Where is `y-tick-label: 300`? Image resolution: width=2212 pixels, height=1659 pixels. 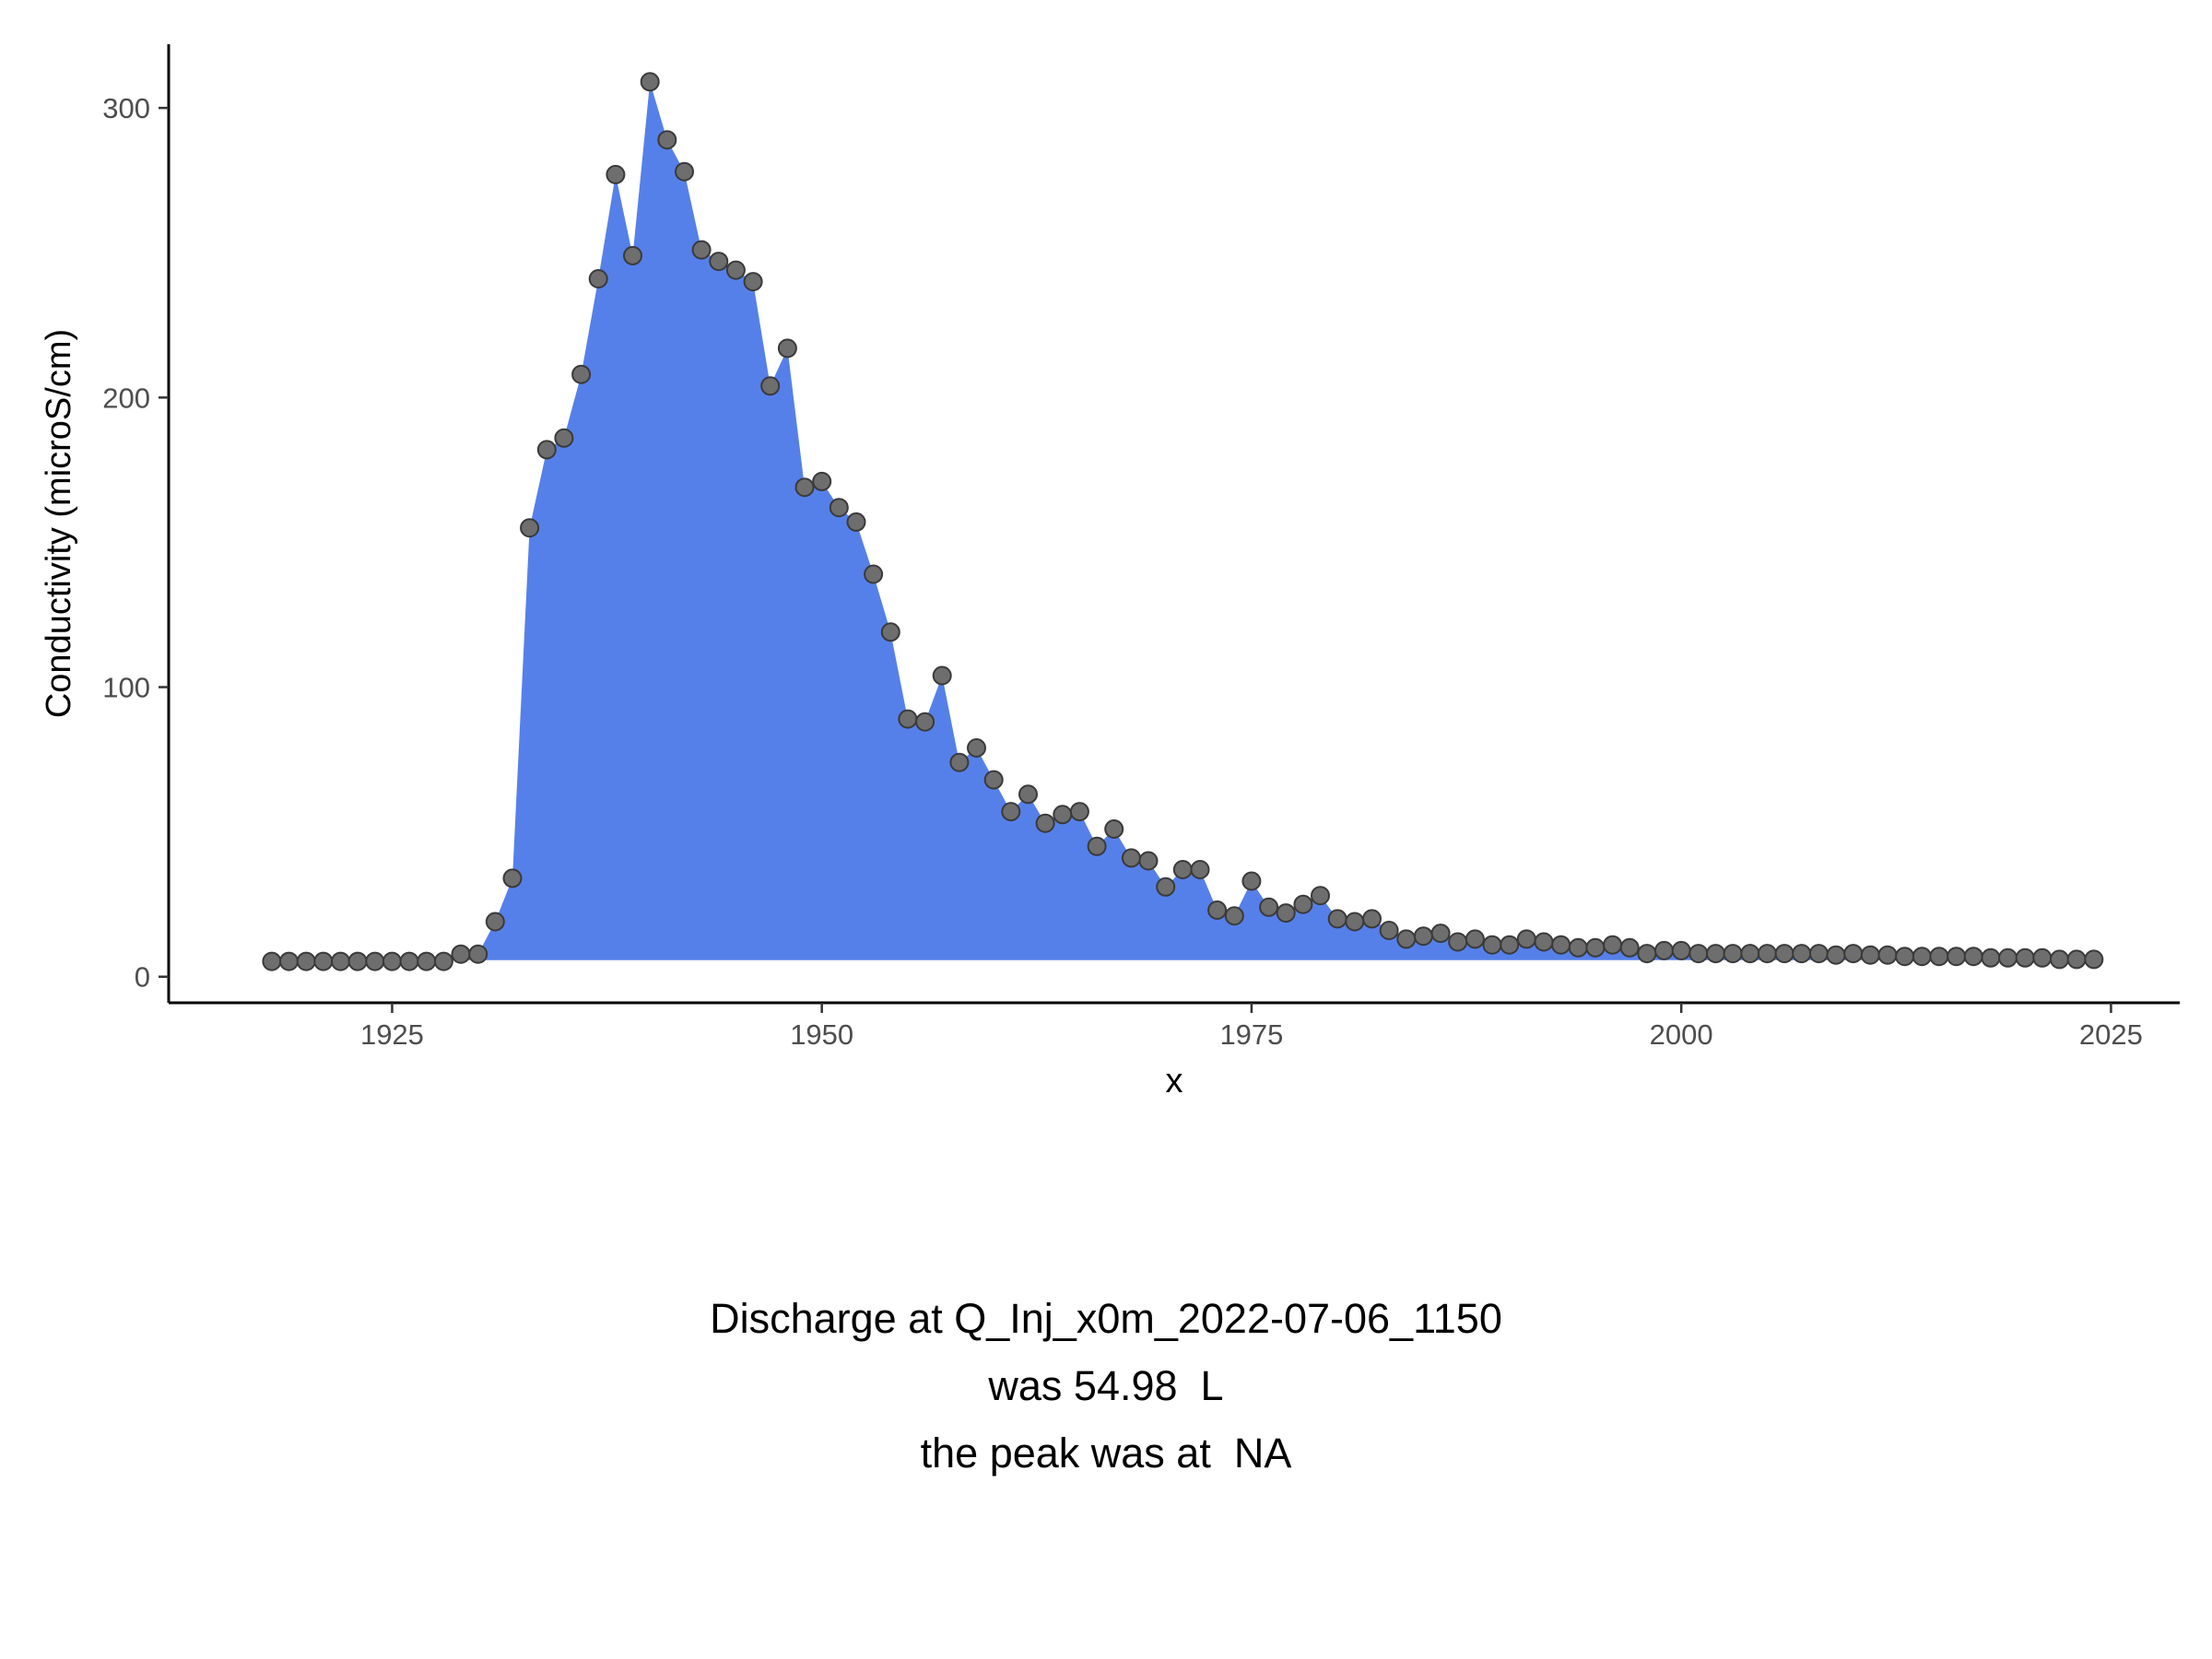
y-tick-label: 300 is located at coordinates (126, 108).